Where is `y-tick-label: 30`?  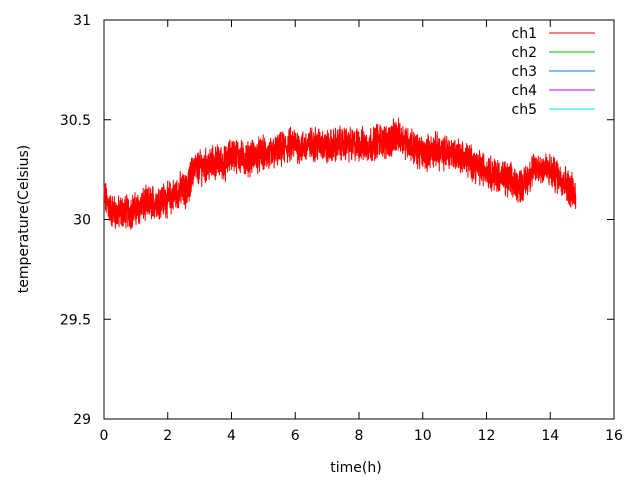 y-tick-label: 30 is located at coordinates (82, 221).